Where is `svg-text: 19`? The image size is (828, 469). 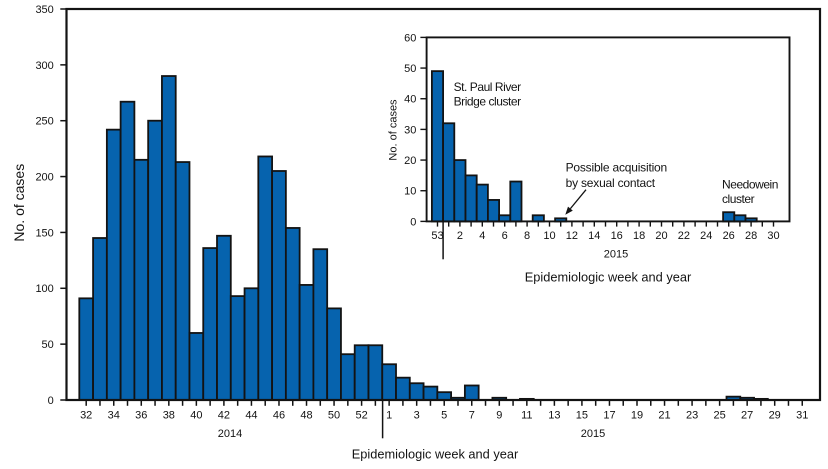
svg-text: 19 is located at coordinates (637, 415).